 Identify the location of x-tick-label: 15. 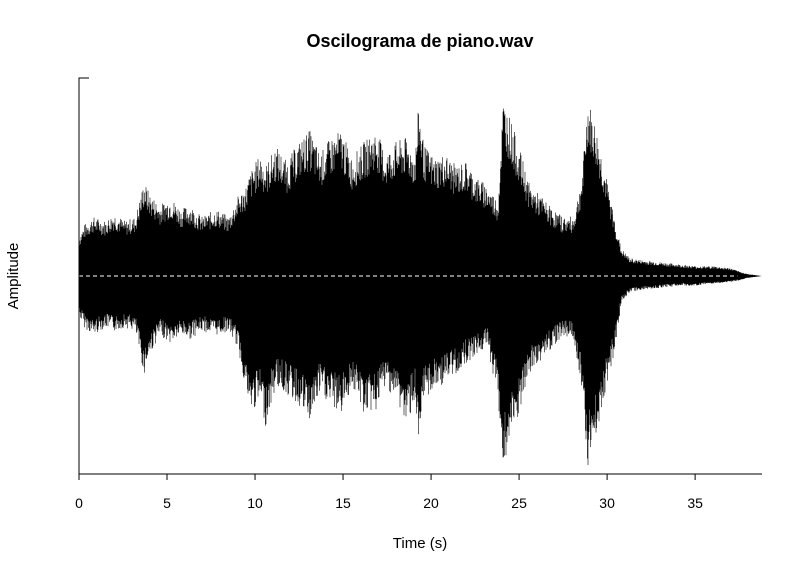
(343, 503).